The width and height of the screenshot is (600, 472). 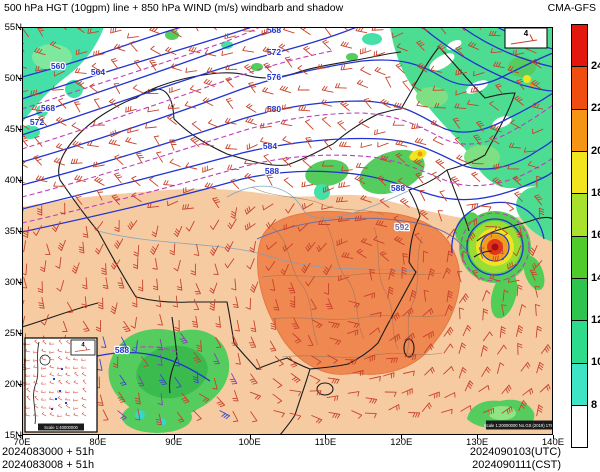 What do you see at coordinates (594, 404) in the screenshot?
I see `colorbar-tick-label: 8` at bounding box center [594, 404].